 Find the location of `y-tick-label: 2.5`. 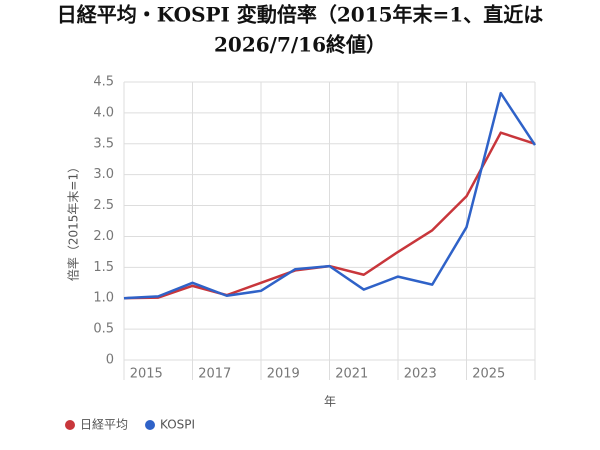

y-tick-label: 2.5 is located at coordinates (103, 205).